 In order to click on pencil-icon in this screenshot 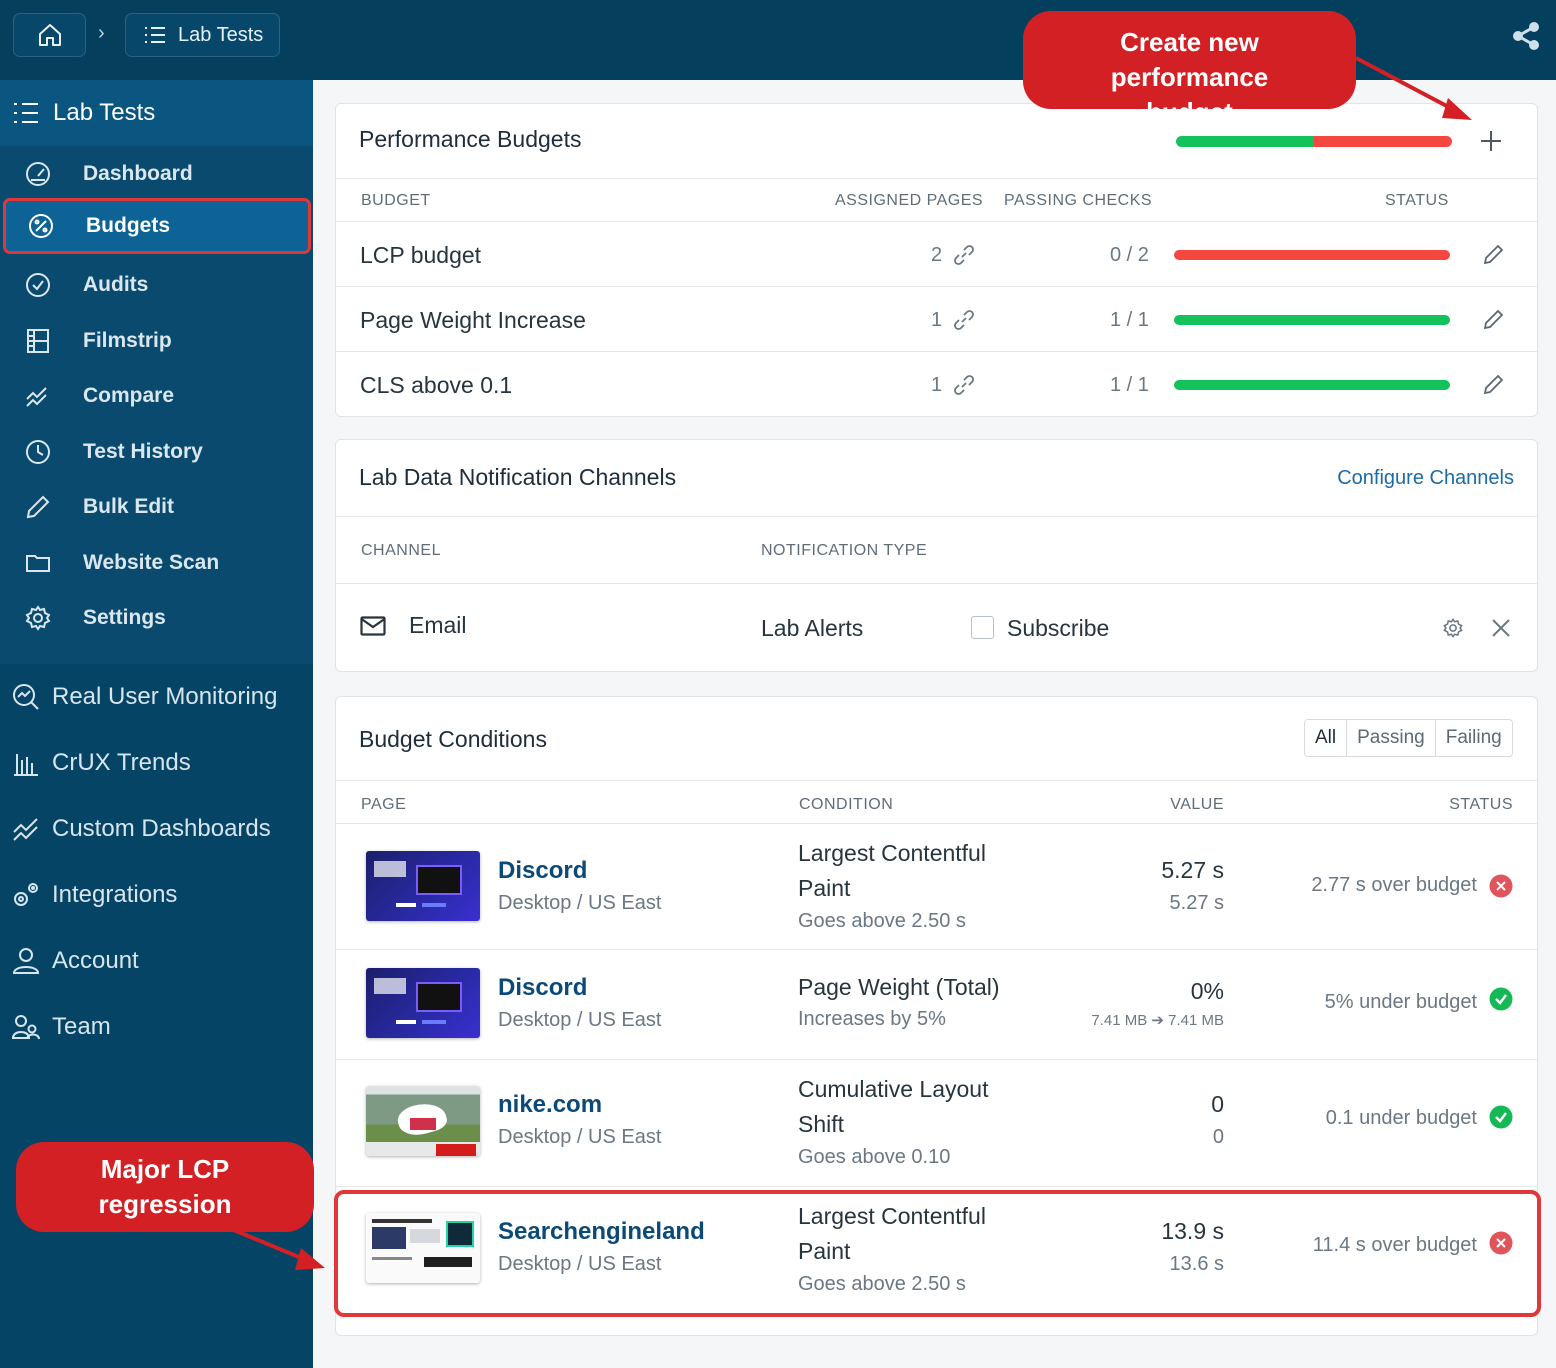, I will do `click(38, 507)`.